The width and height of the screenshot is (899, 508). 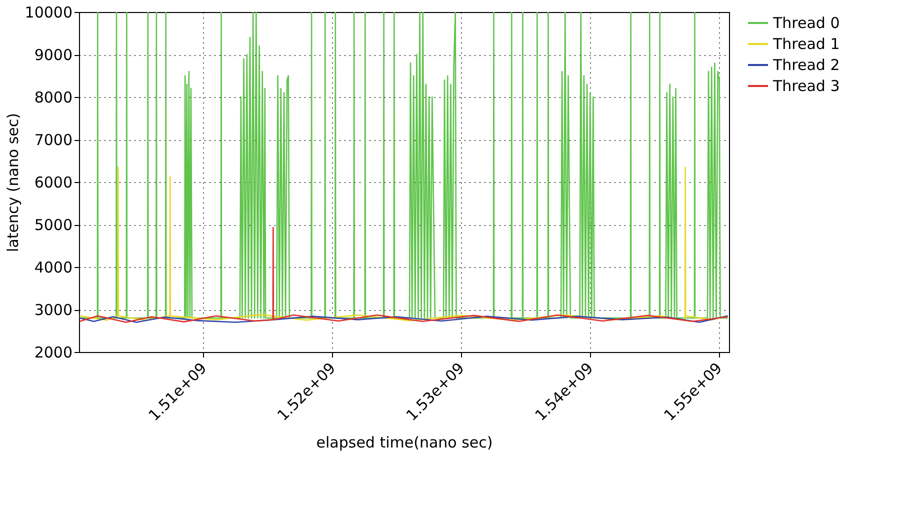 What do you see at coordinates (53, 140) in the screenshot?
I see `y-tick-label: 7000` at bounding box center [53, 140].